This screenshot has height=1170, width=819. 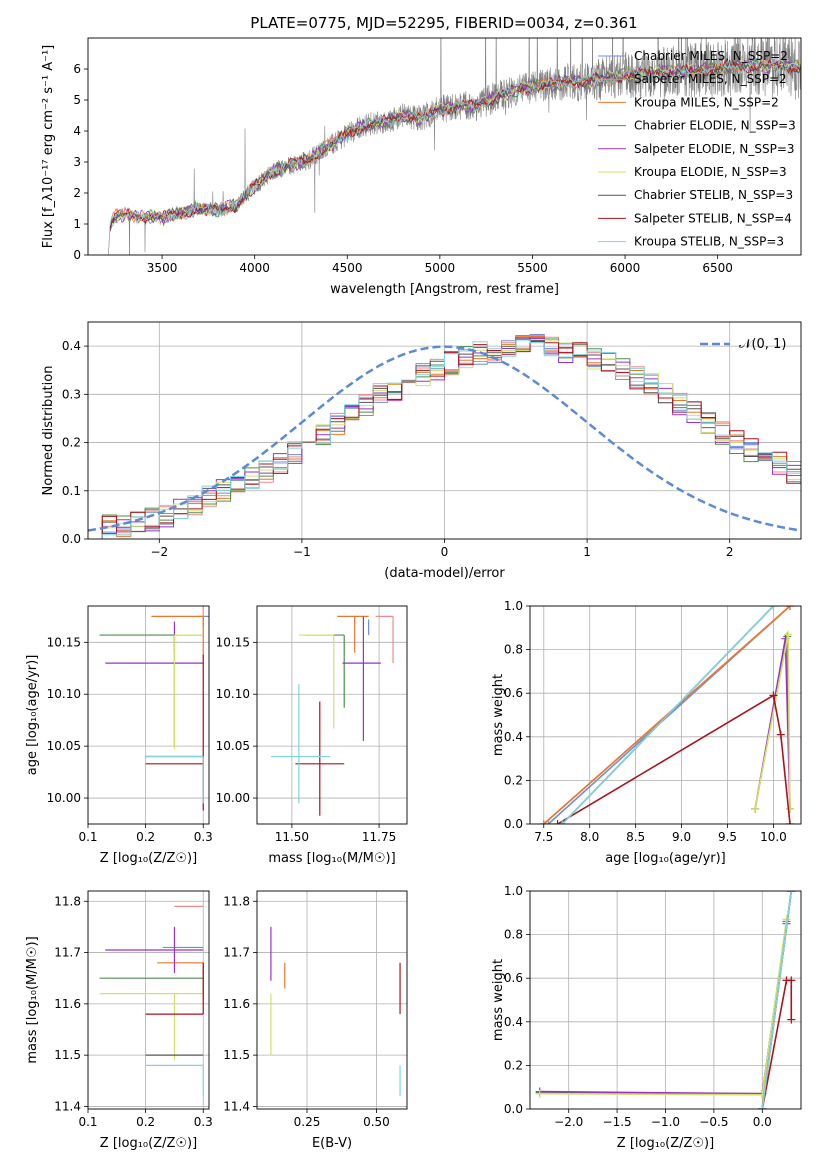 I want to click on y-axis-label: age [log₁₀(age/yr)], so click(x=32, y=715).